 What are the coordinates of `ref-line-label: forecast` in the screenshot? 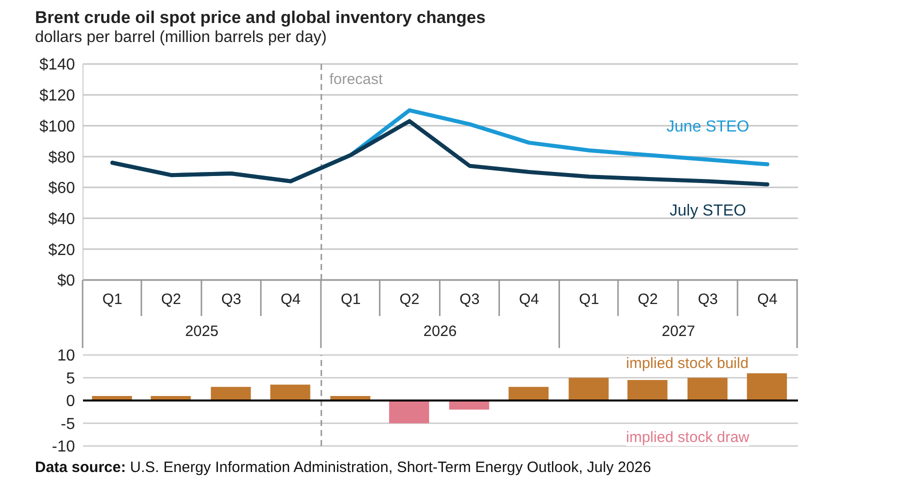 It's located at (356, 79).